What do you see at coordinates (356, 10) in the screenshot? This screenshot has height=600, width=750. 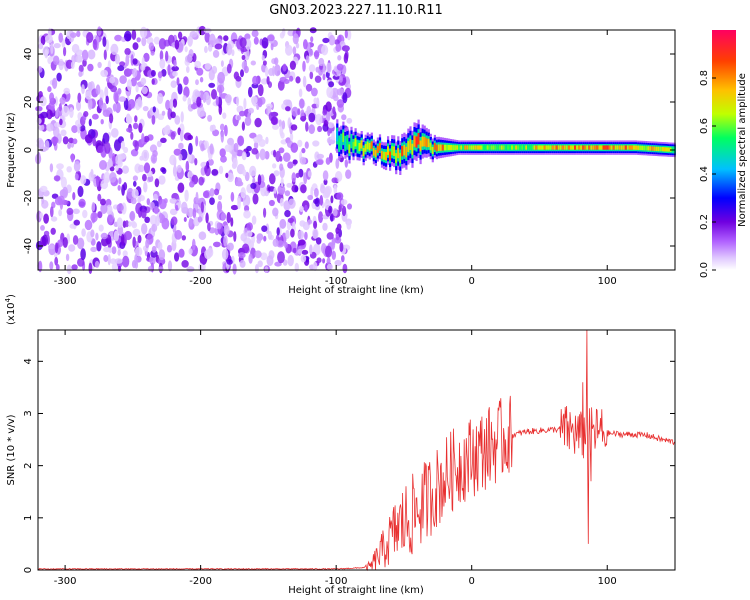 I see `figure-title: GN03.2023.227.11.10.R11` at bounding box center [356, 10].